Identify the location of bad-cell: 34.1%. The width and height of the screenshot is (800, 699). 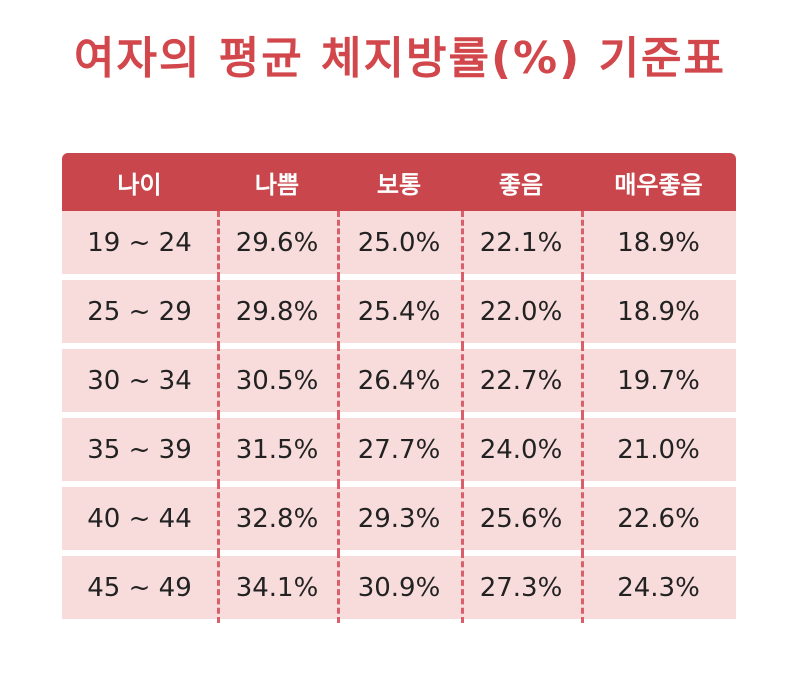
(277, 587).